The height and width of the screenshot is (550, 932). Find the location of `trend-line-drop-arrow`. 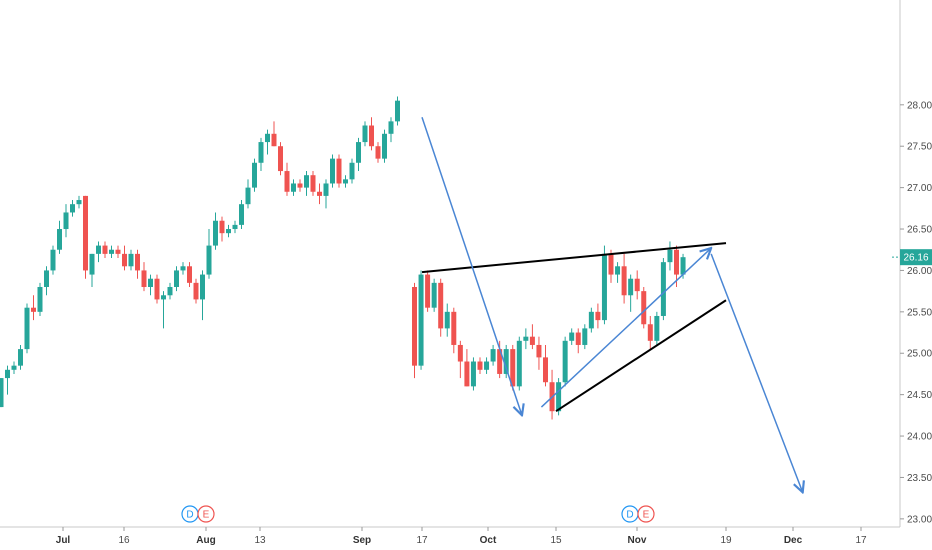

trend-line-drop-arrow is located at coordinates (471, 265).